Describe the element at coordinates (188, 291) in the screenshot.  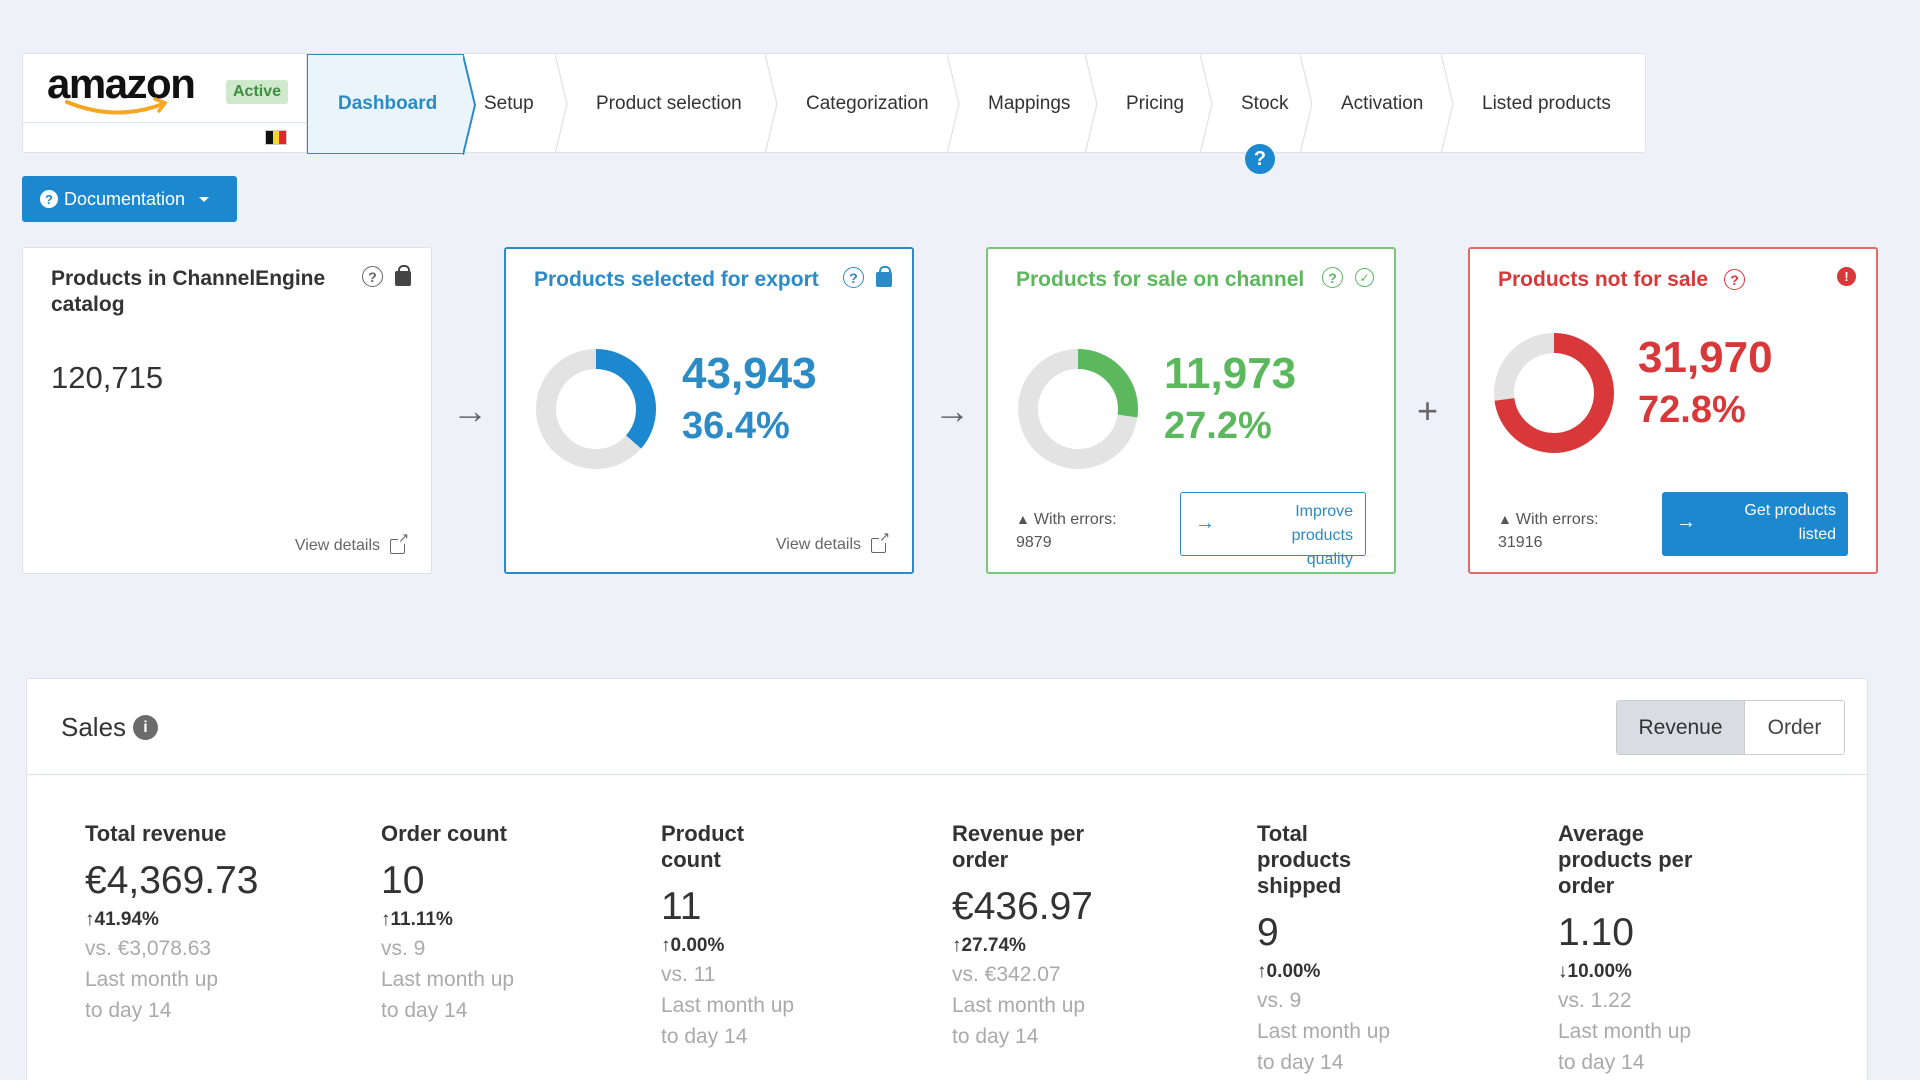
I see `card-title: Products in ChannelEngine catalog` at that location.